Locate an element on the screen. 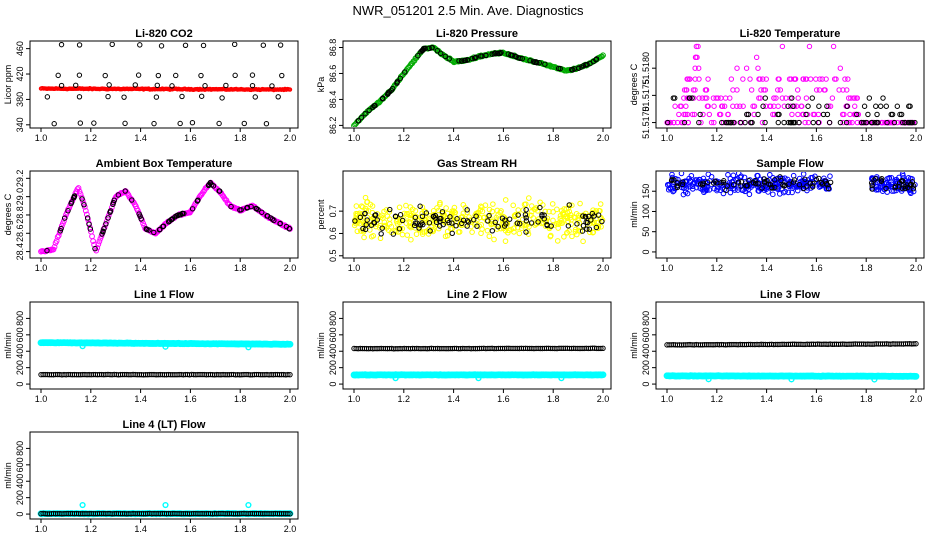  rh-x-tick-label: 1.2 is located at coordinates (404, 268).